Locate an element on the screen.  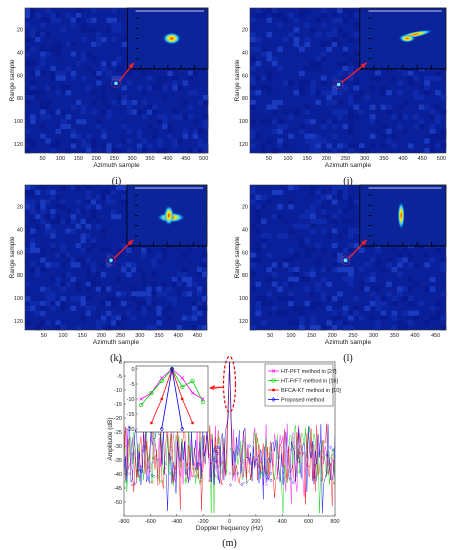
panel-caption: (l) is located at coordinates (347, 358).